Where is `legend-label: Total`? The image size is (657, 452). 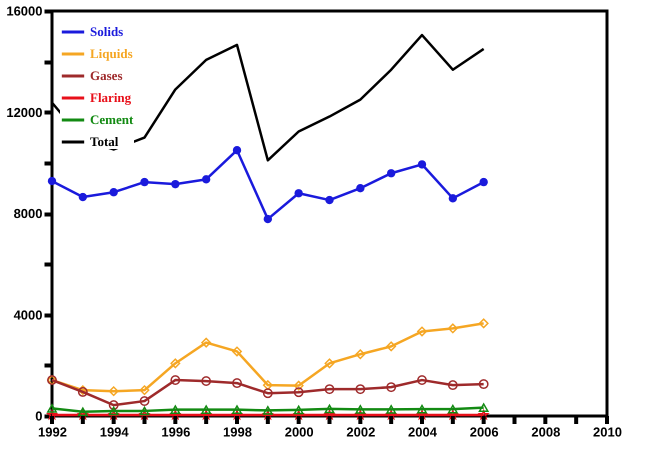
legend-label: Total is located at coordinates (104, 141).